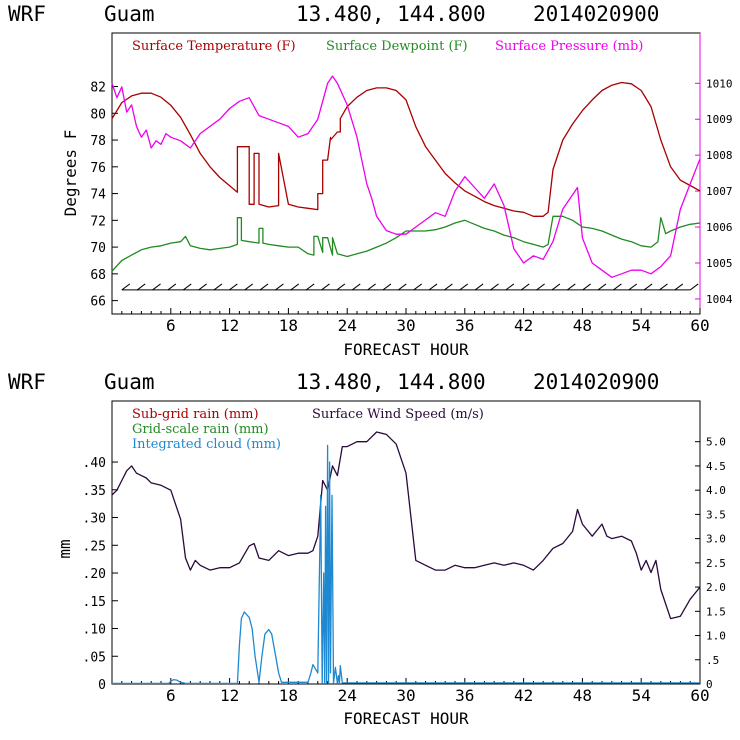 The image size is (740, 740). I want to click on y2-tick-label: 1009, so click(719, 119).